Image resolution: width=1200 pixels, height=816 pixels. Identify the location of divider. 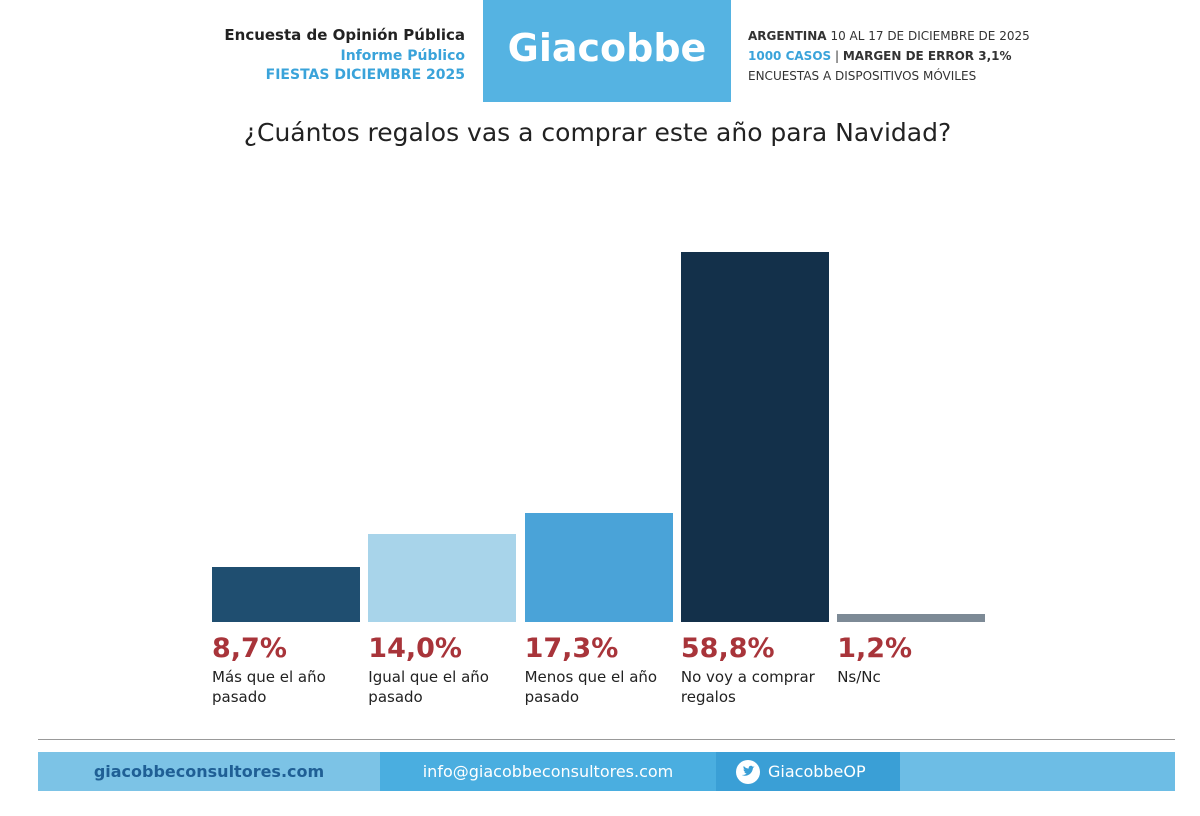
(606, 739).